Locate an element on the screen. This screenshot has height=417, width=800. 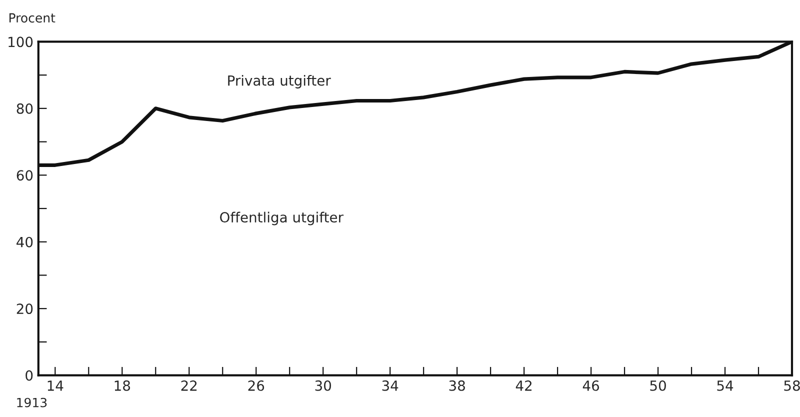
y-tick-label: 80 is located at coordinates (24, 108).